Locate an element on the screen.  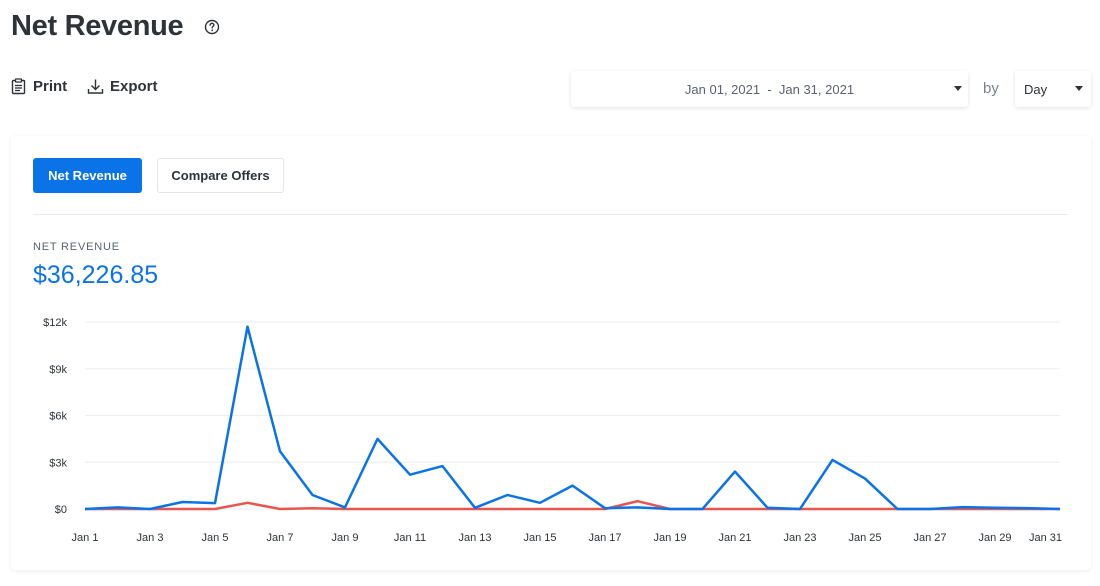
x-tick-label: Jan 31 is located at coordinates (1045, 538).